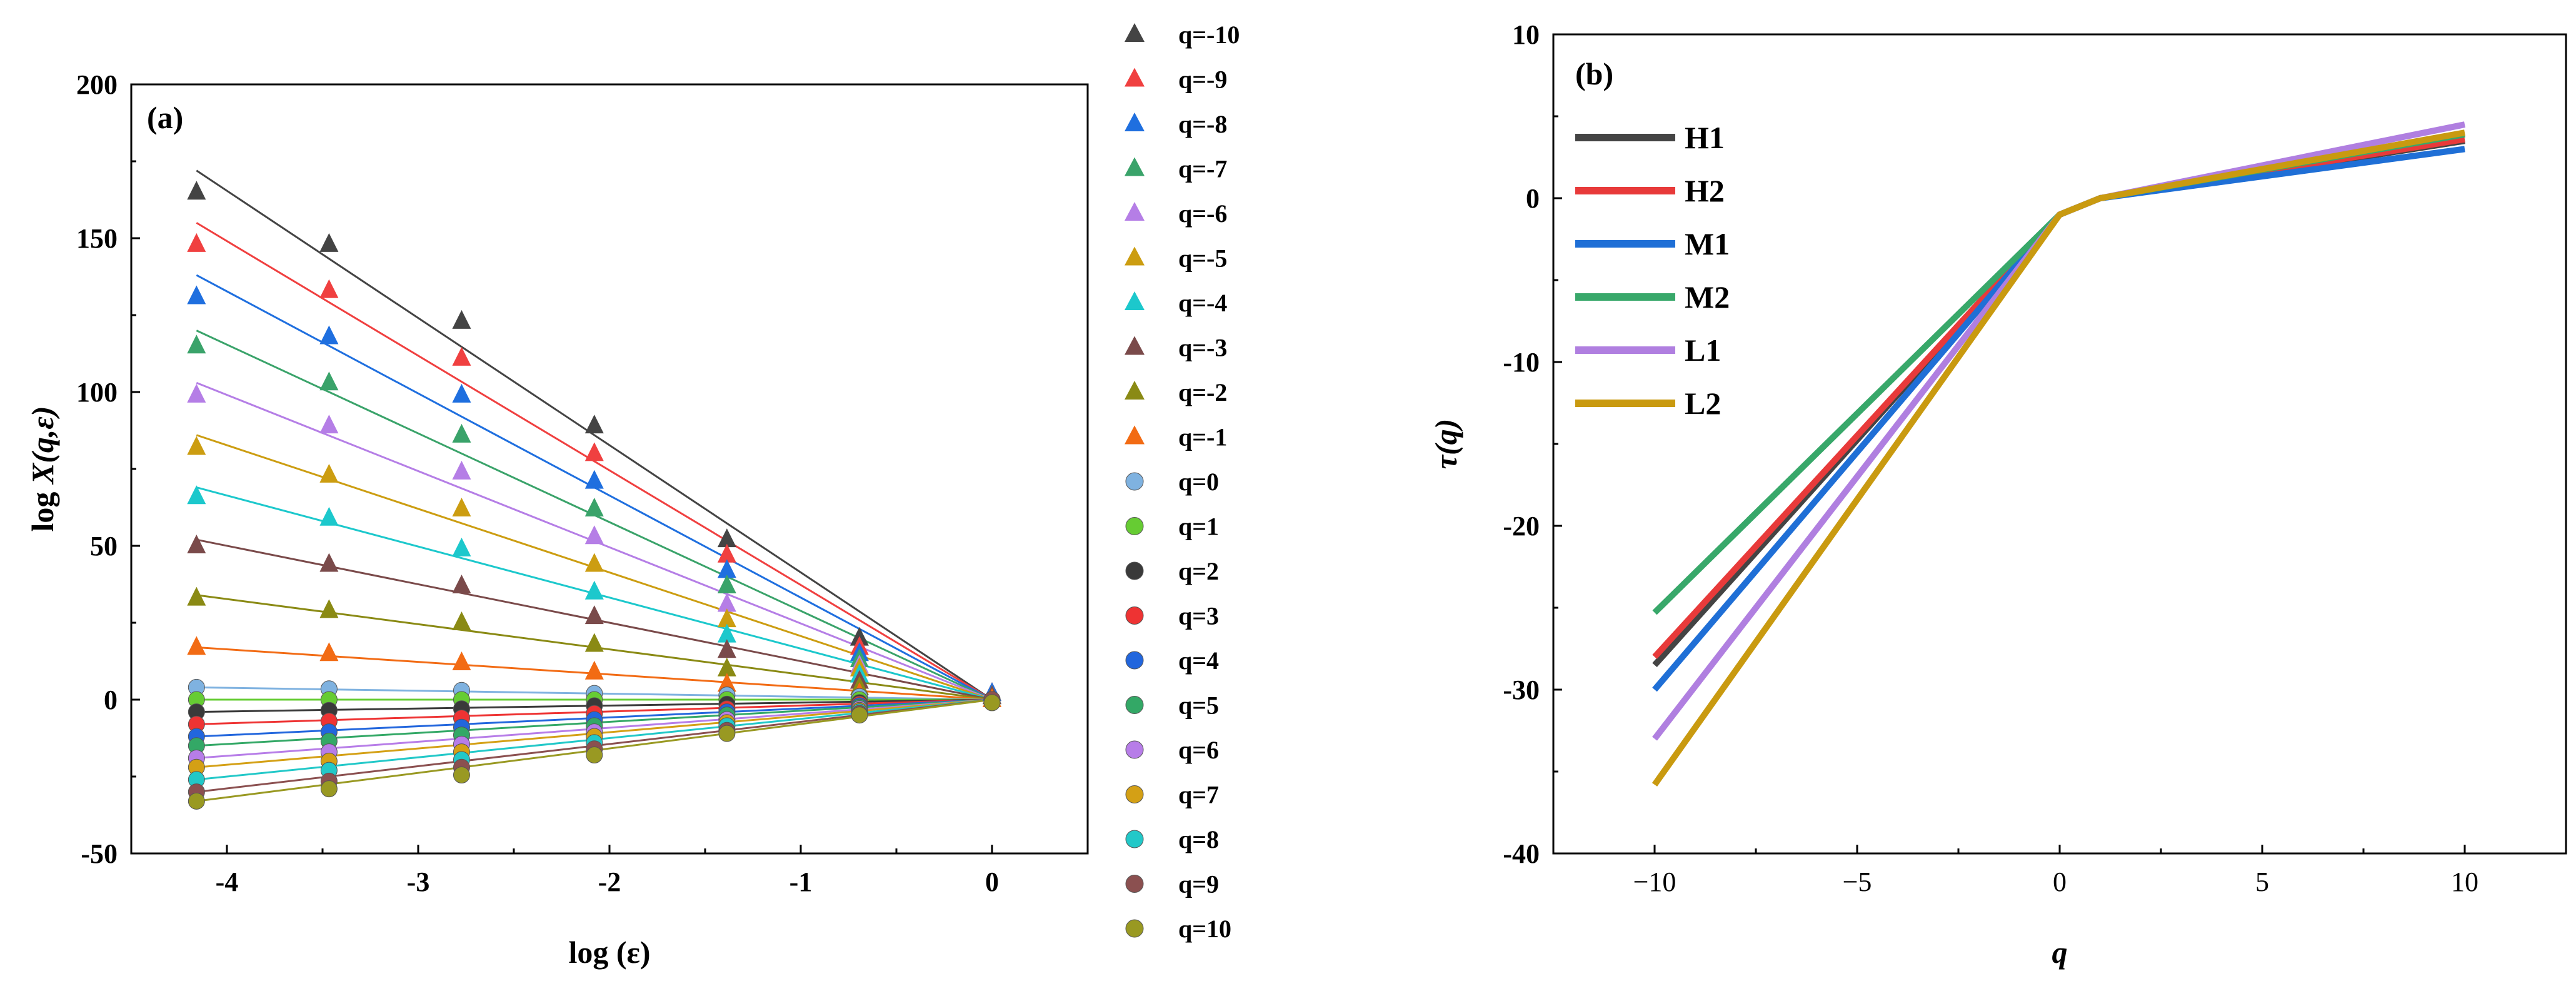 Image resolution: width=2576 pixels, height=991 pixels. I want to click on panel-b-y-tick-label: -40, so click(1521, 853).